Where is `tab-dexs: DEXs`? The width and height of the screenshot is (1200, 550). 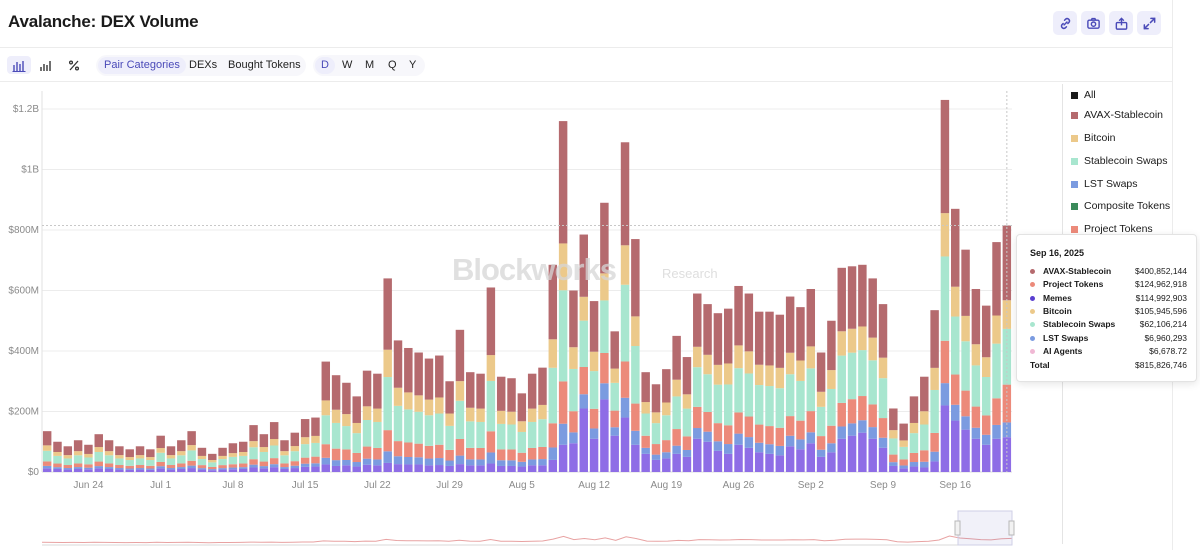
tab-dexs: DEXs is located at coordinates (203, 65).